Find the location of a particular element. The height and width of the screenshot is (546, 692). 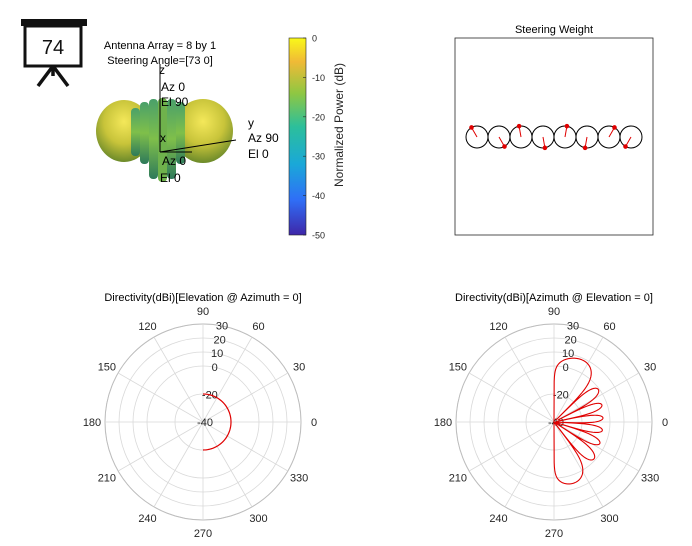

y-axis-label: y is located at coordinates (251, 123).